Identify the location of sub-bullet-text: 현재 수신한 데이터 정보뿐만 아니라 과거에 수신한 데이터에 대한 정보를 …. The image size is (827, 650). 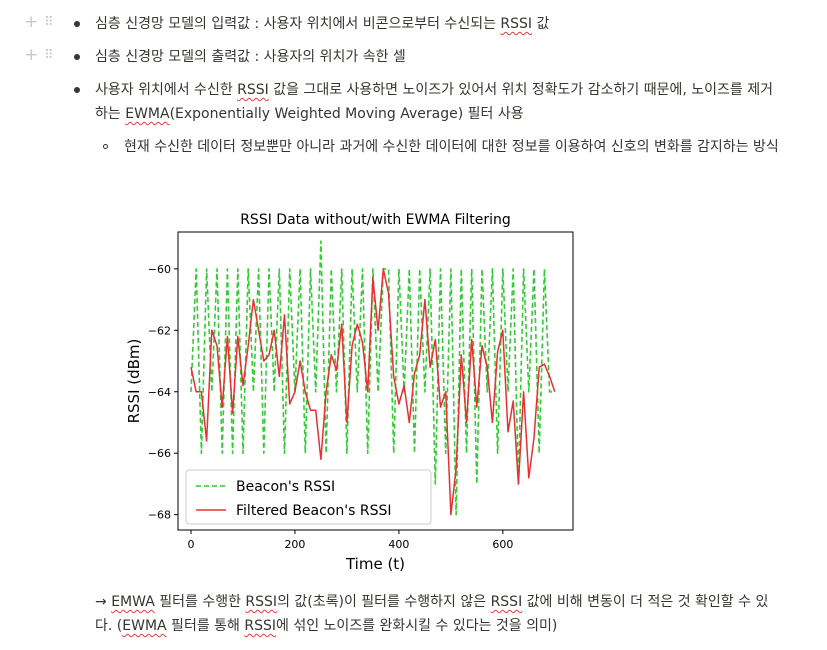
(451, 147).